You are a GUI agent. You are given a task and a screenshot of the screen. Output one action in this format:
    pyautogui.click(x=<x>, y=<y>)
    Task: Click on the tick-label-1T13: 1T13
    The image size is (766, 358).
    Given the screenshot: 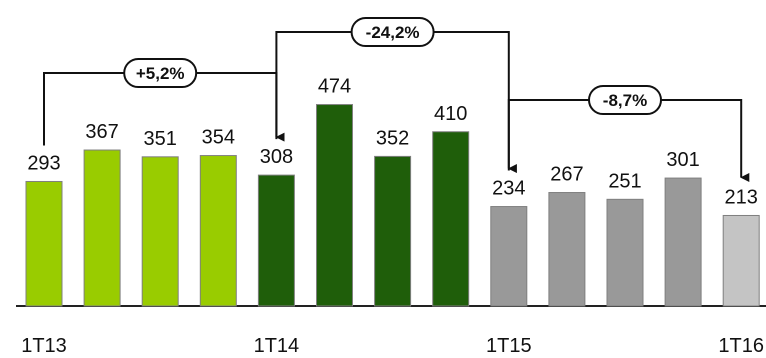 What is the action you would take?
    pyautogui.click(x=44, y=346)
    